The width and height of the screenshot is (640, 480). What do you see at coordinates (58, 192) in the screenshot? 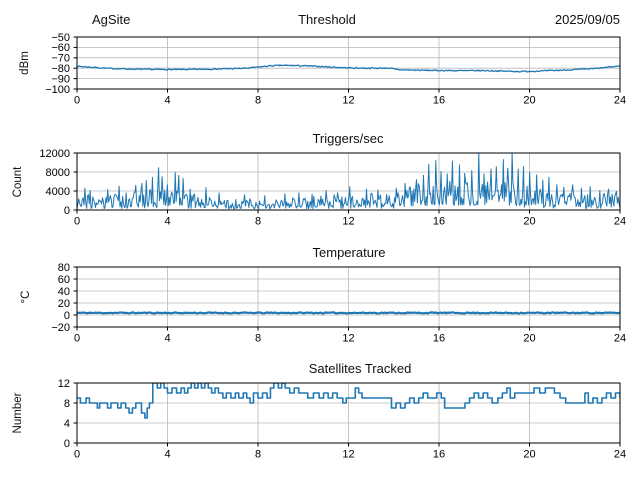
I see `y-tick-label: 4000` at bounding box center [58, 192].